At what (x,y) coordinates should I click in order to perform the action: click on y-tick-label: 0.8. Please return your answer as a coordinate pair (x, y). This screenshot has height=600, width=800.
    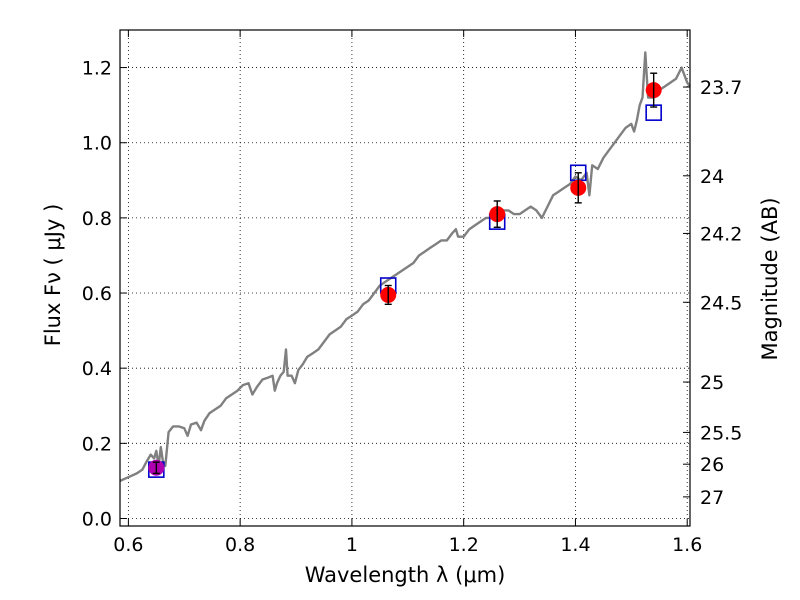
    Looking at the image, I should click on (97, 219).